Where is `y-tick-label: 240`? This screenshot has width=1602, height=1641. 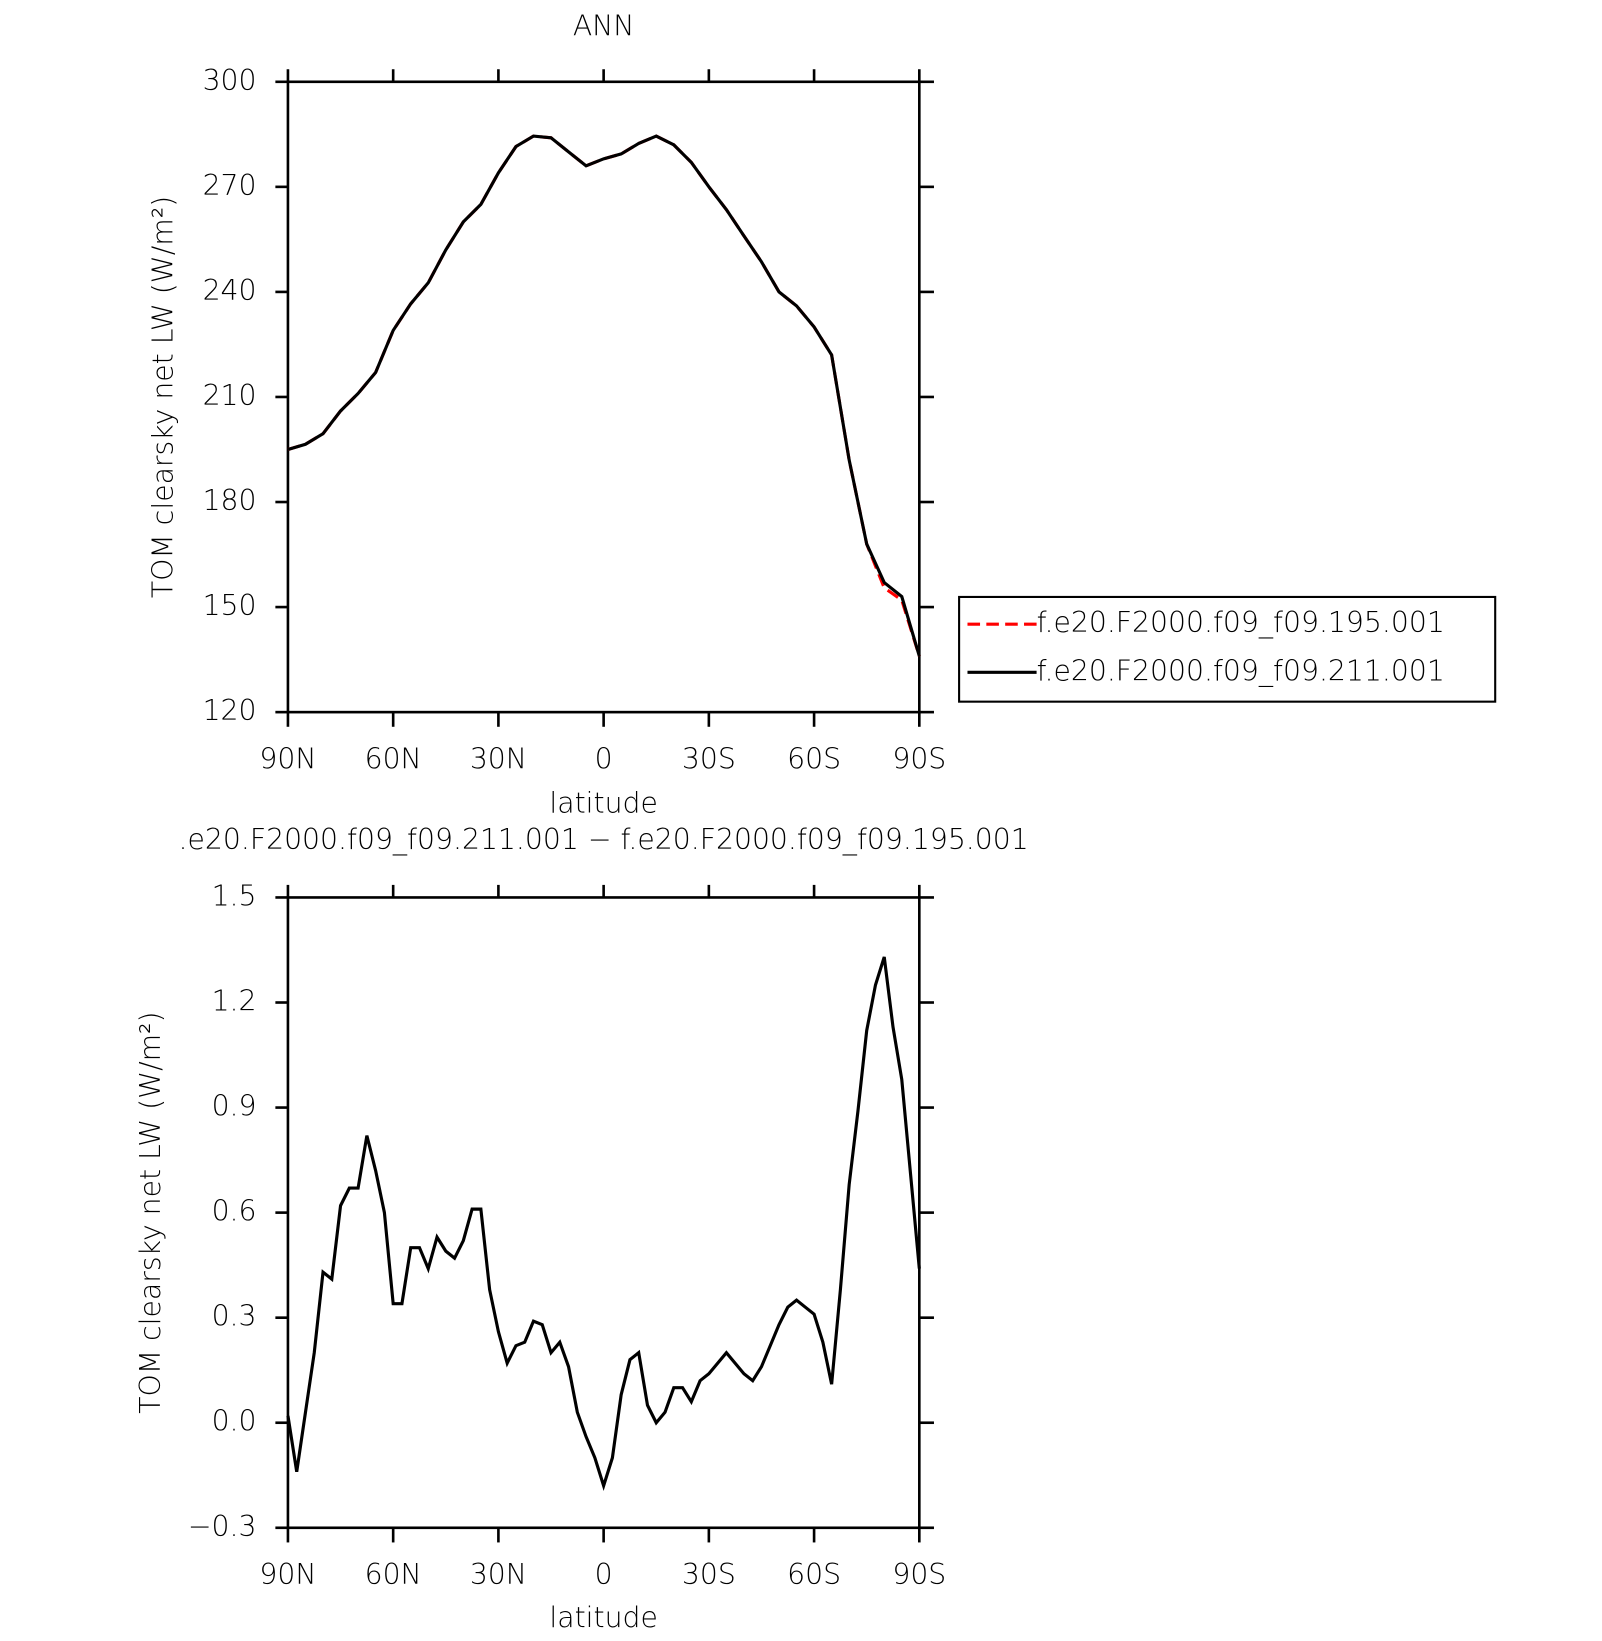 y-tick-label: 240 is located at coordinates (230, 290).